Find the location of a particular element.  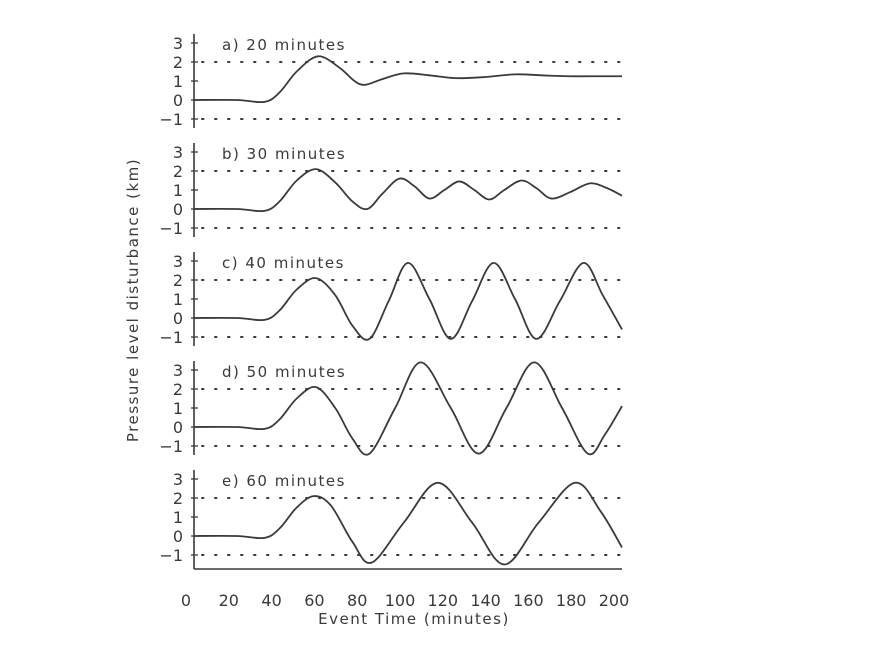

x-tick-label: 60 is located at coordinates (314, 600).